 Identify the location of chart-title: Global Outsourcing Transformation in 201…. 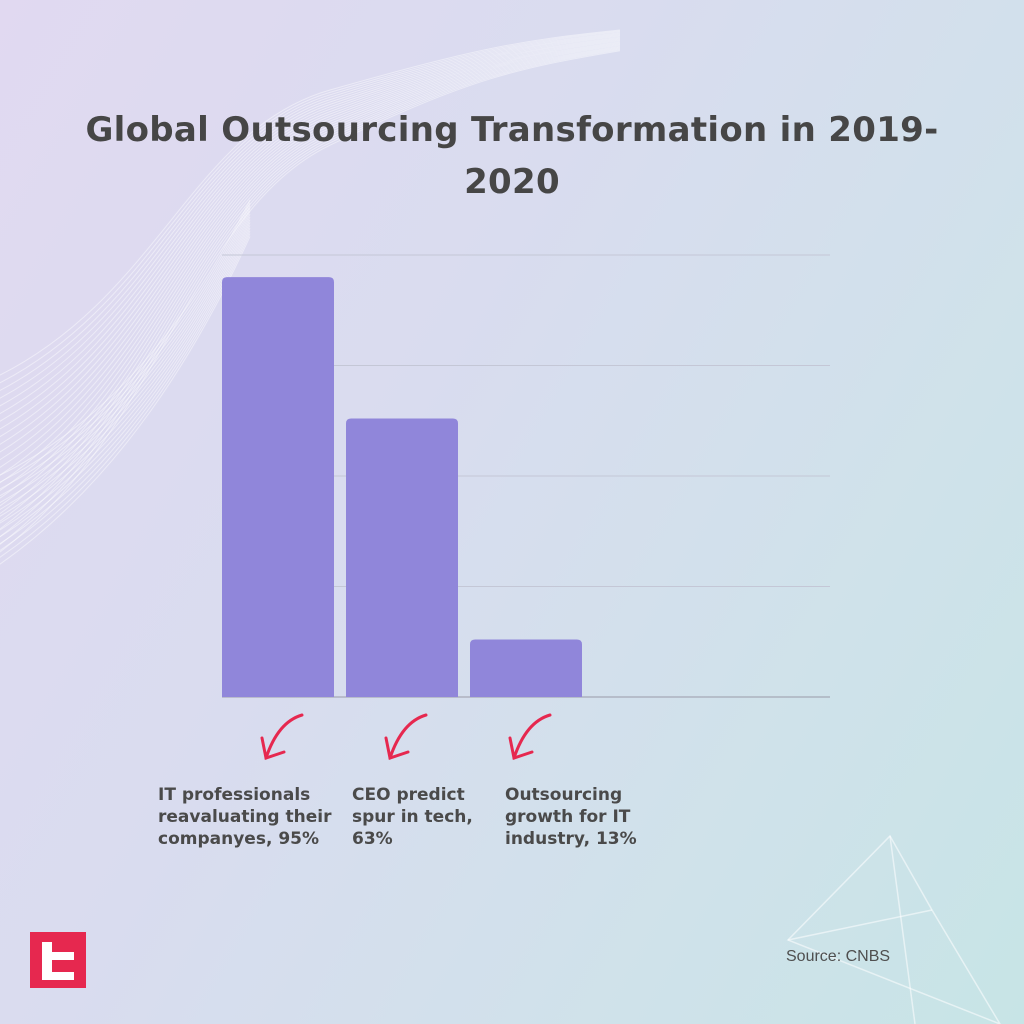
(512, 156).